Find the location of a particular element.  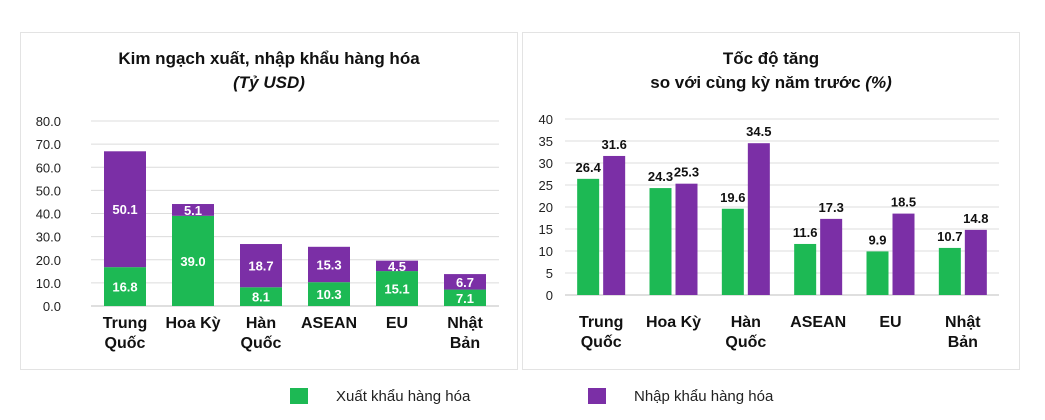

right-data-label-import: 18.5 is located at coordinates (903, 202).